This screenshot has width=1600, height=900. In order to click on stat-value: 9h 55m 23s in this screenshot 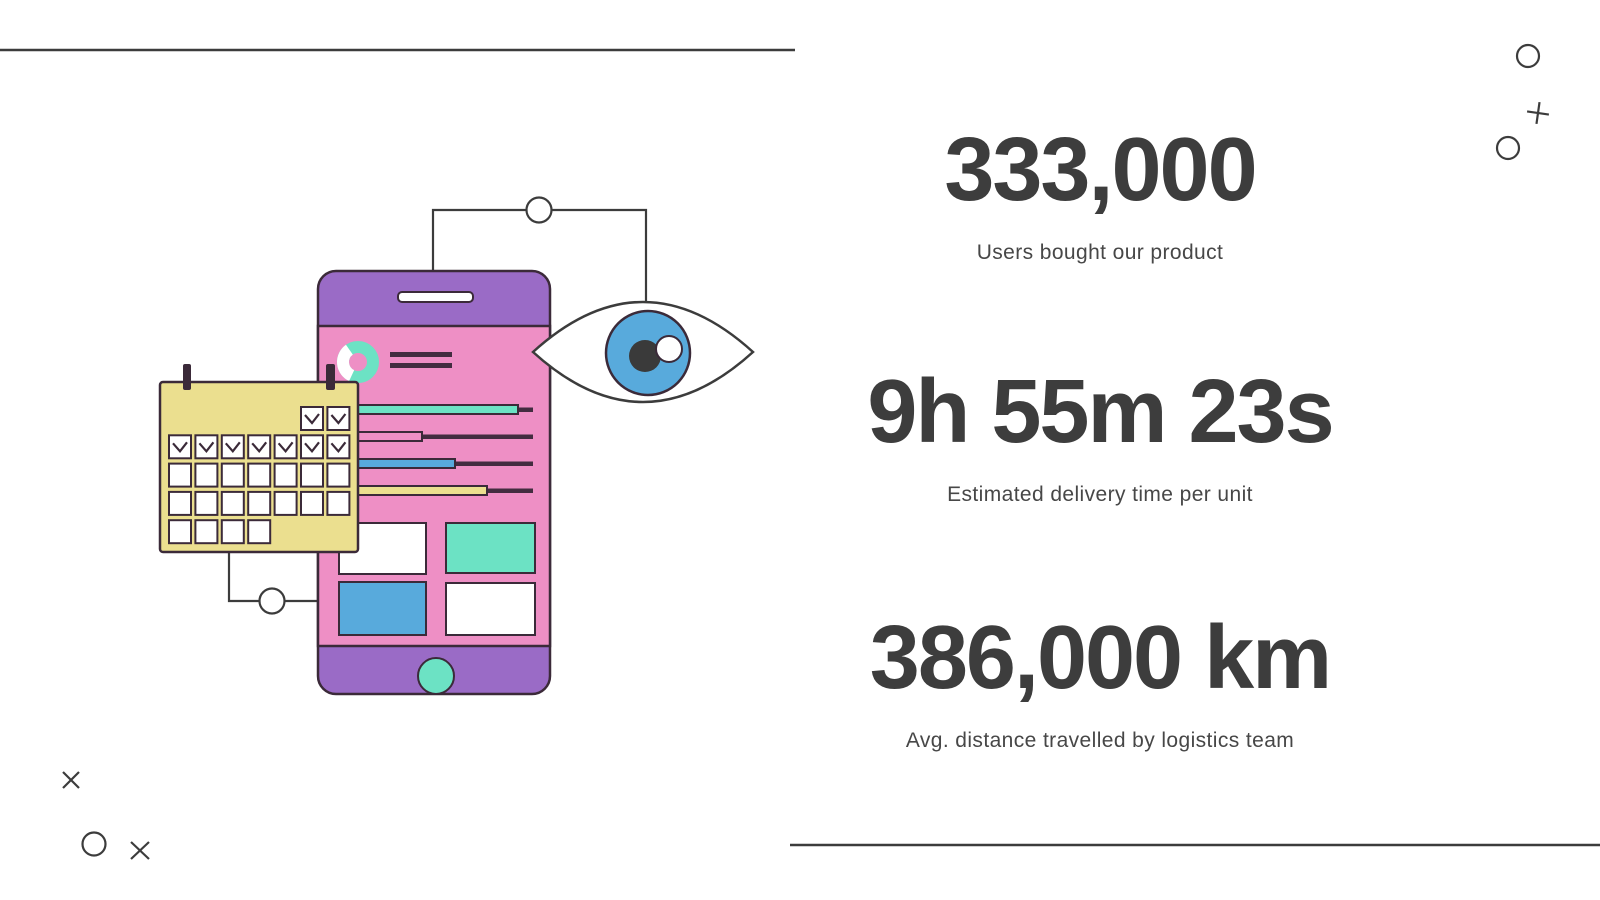, I will do `click(1100, 412)`.